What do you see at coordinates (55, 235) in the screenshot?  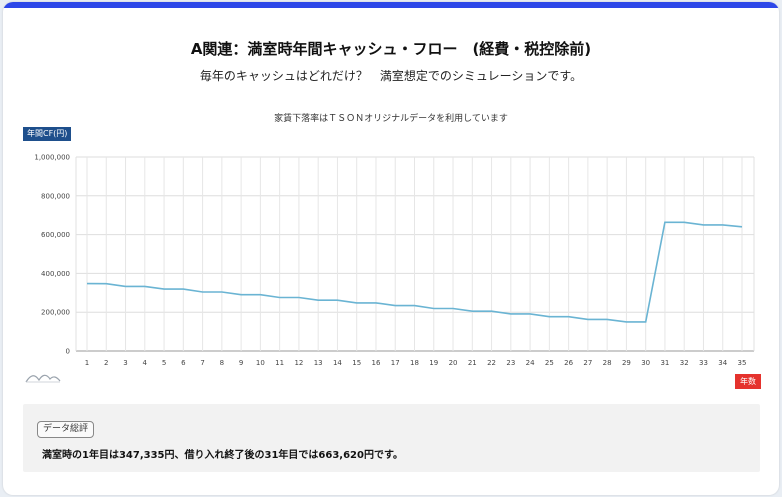 I see `y-tick-label: 600,000` at bounding box center [55, 235].